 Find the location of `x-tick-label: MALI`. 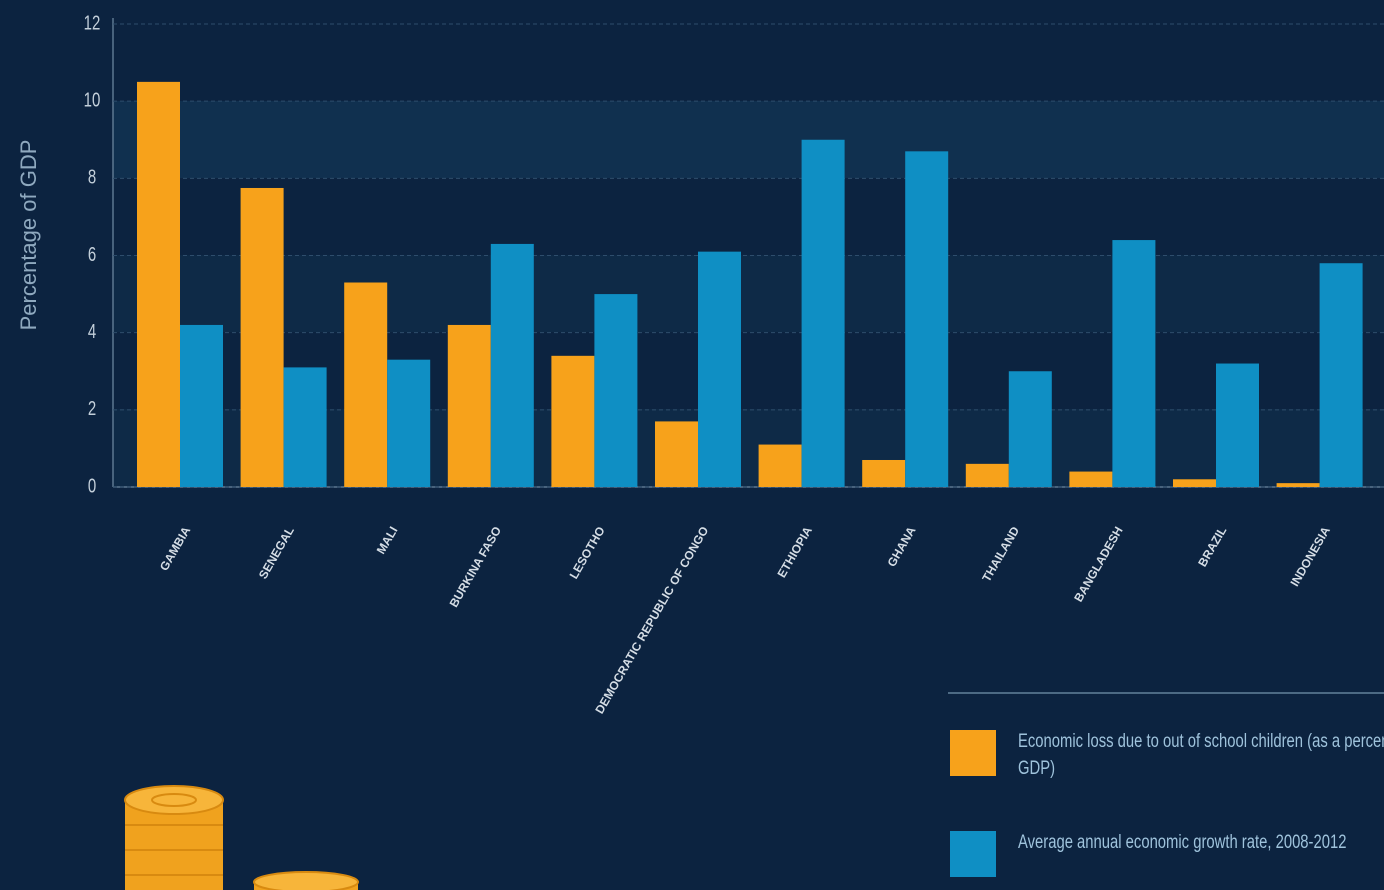

x-tick-label: MALI is located at coordinates (387, 540).